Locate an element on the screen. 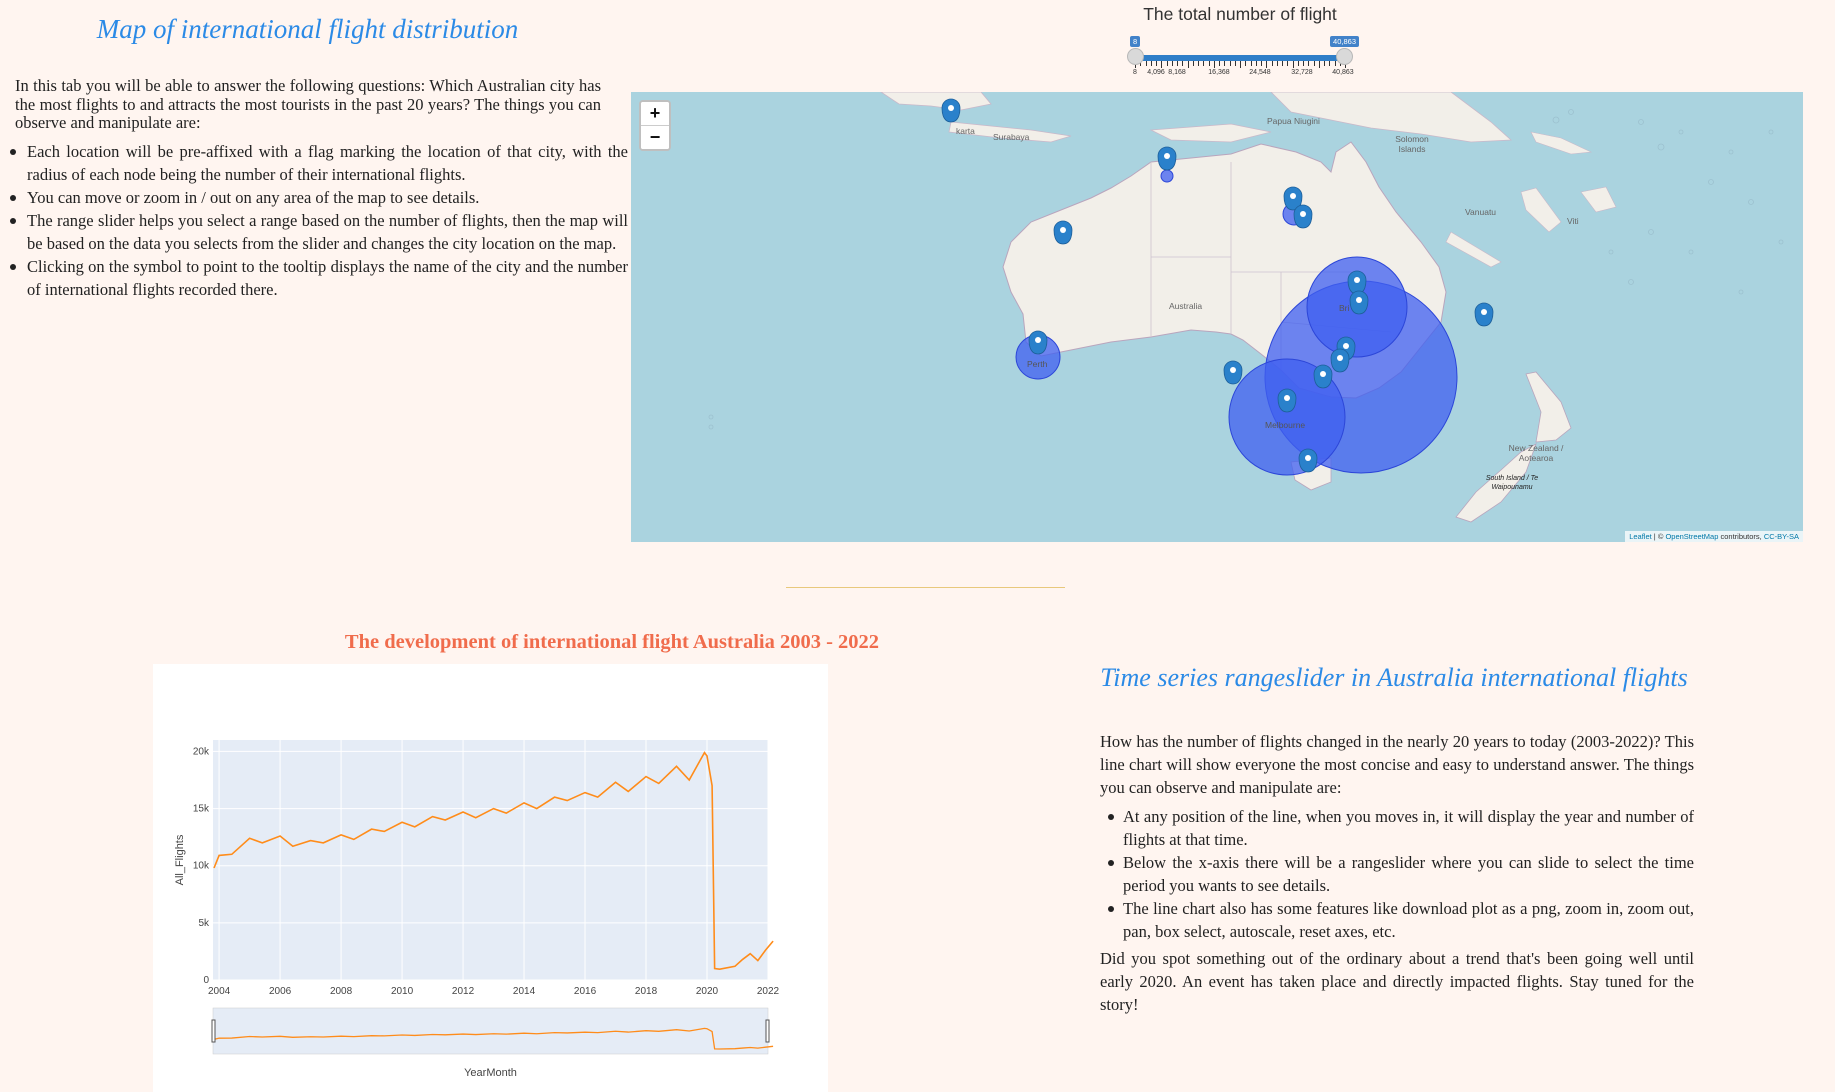 Image resolution: width=1835 pixels, height=1092 pixels. slider-title: The total number of flight is located at coordinates (1240, 14).